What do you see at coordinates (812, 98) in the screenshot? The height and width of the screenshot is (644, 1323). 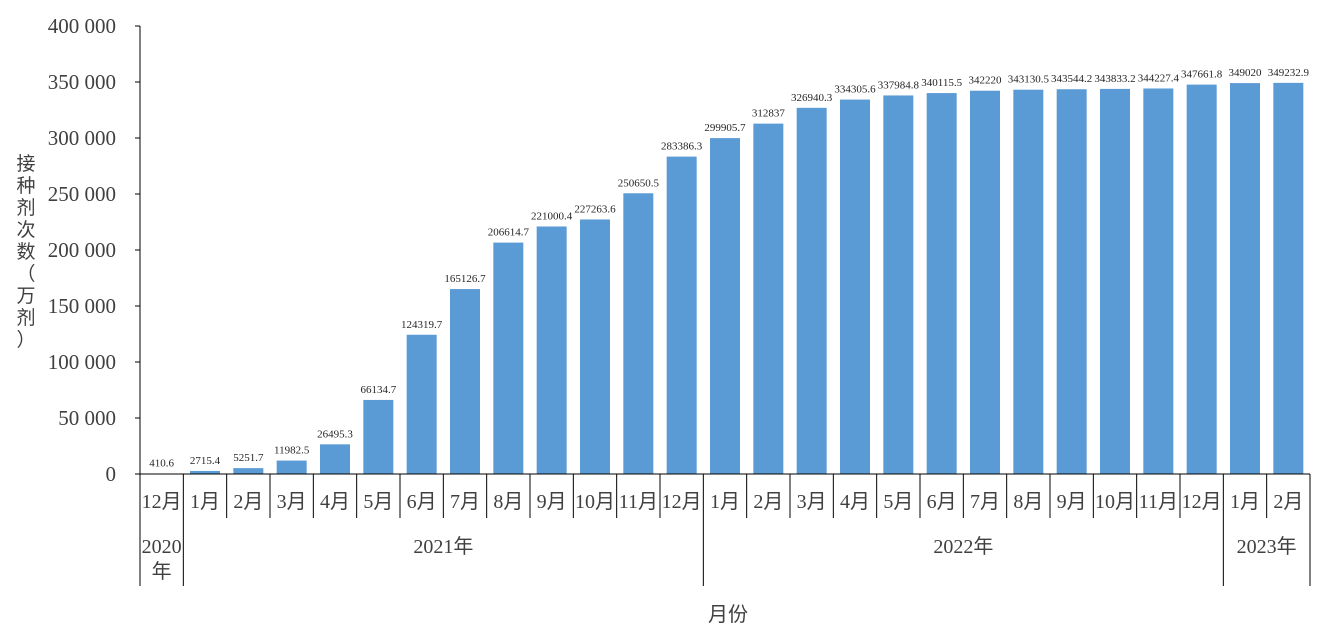 I see `bar-value-label: 326940.3` at bounding box center [812, 98].